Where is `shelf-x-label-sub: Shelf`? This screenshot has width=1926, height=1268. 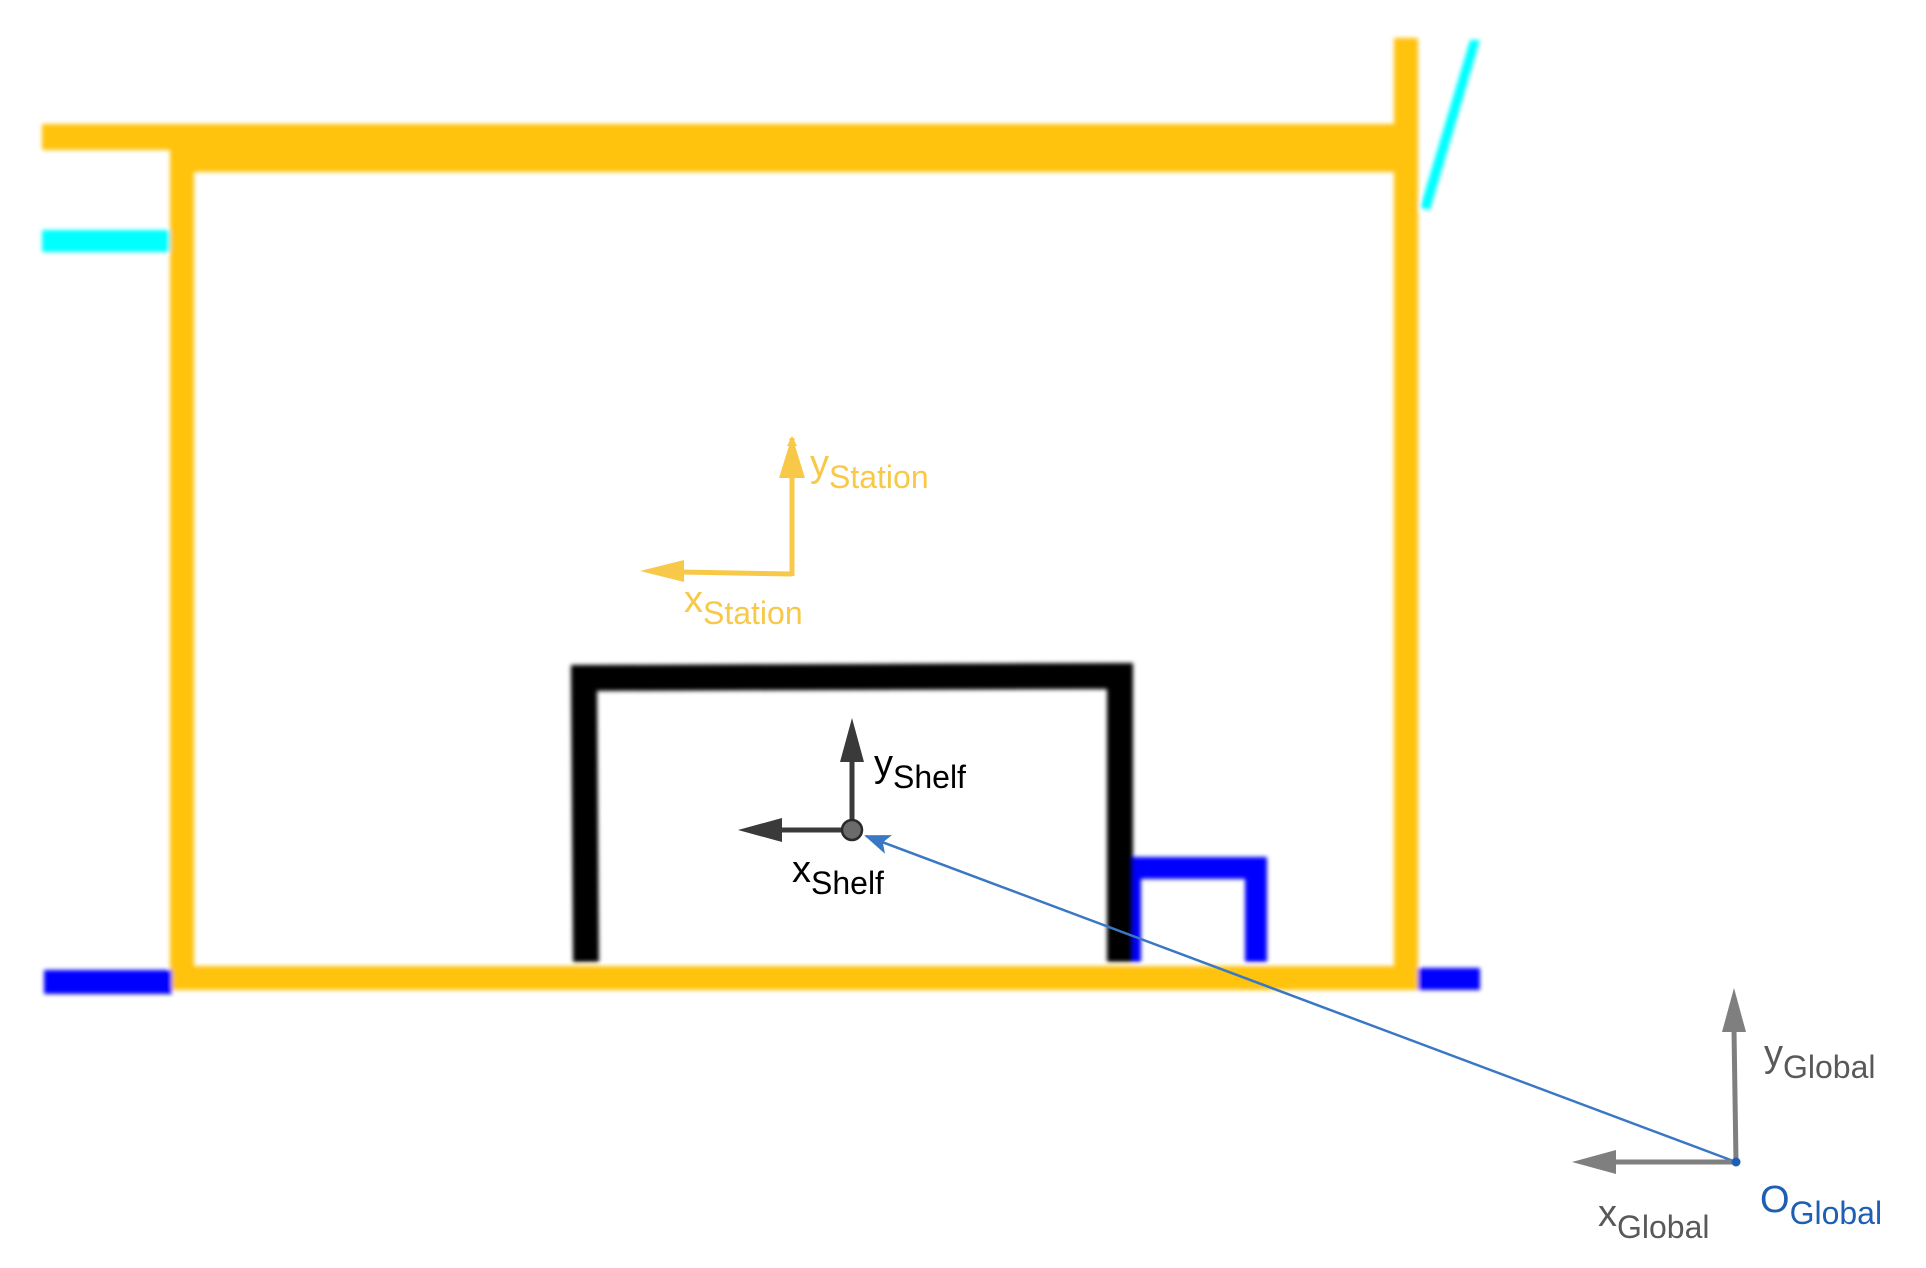
shelf-x-label-sub: Shelf is located at coordinates (847, 883).